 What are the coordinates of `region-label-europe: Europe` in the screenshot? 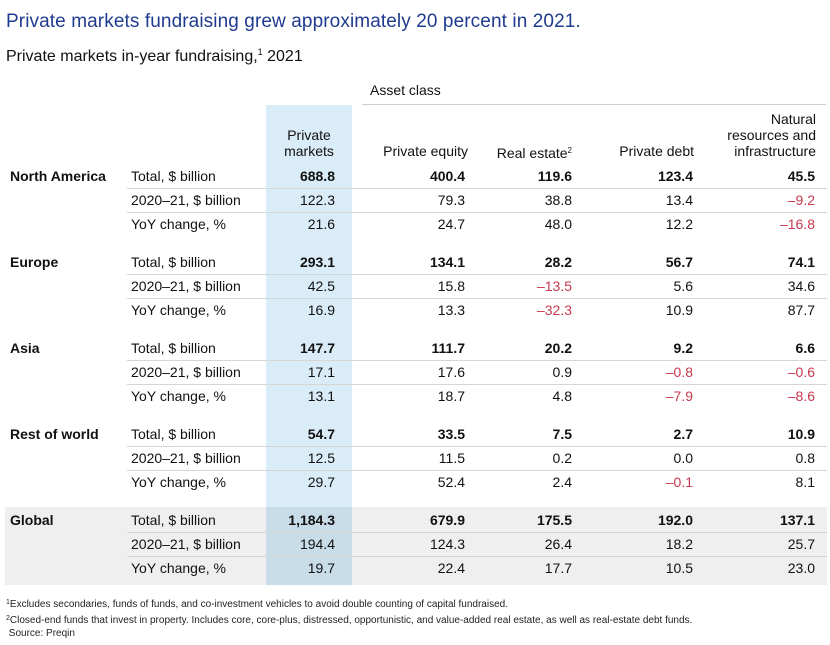 It's located at (34, 262).